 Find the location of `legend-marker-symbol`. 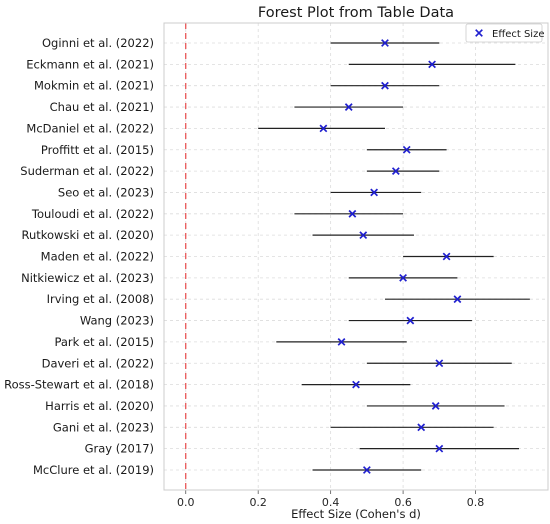

legend-marker-symbol is located at coordinates (479, 33).